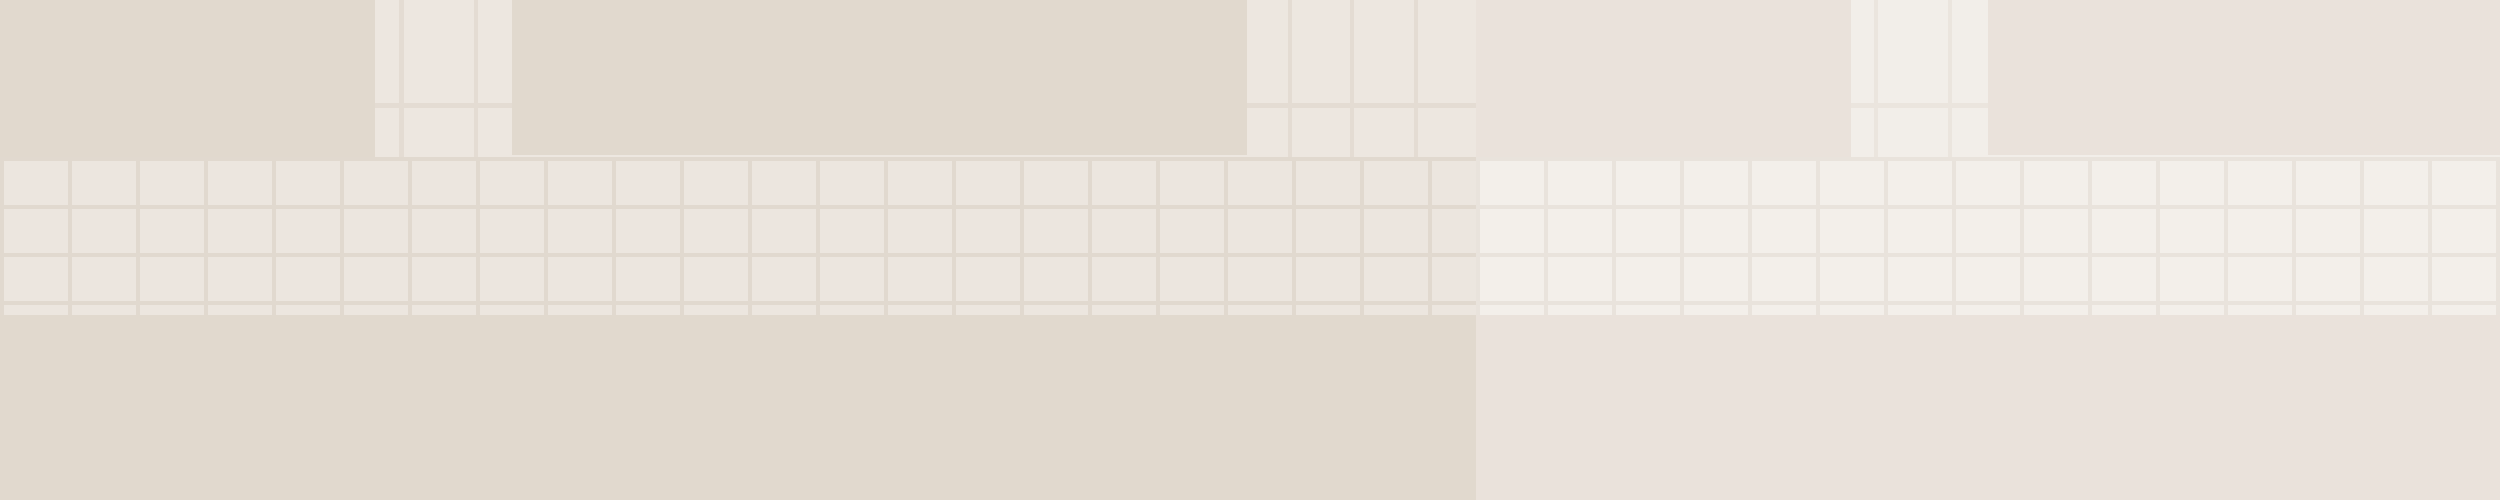 Image resolution: width=2500 pixels, height=500 pixels. I want to click on right-tile-grid, so click(1988, 236).